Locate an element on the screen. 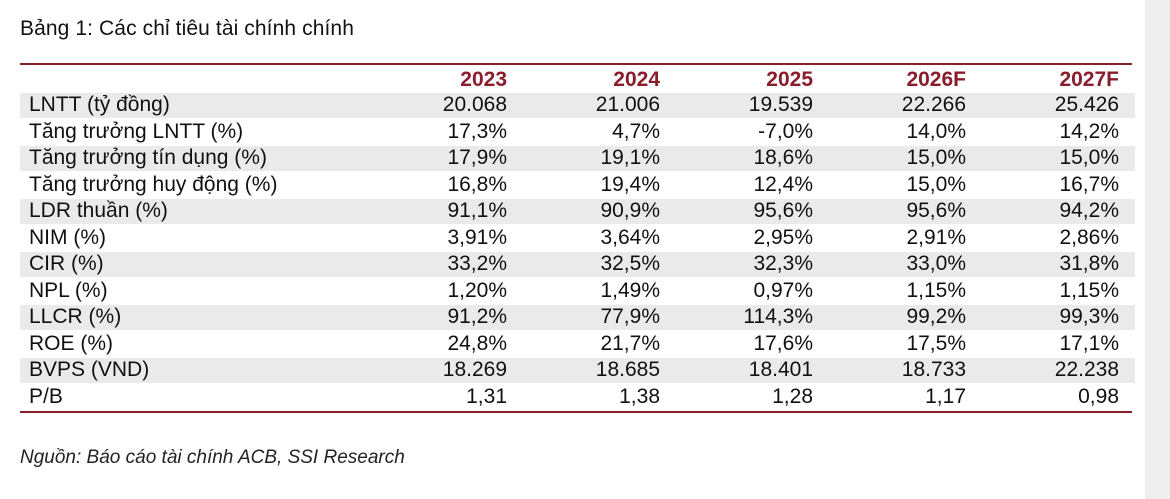  table-row: LLCR (%) 91,2% 77,9% 114,3% 99,2% 99,3% is located at coordinates (577, 318).